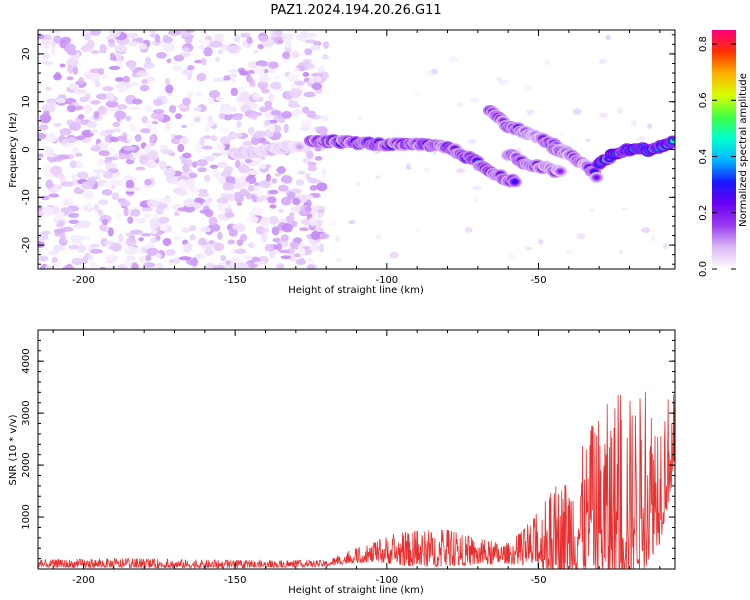 This screenshot has width=750, height=600. I want to click on y-tick-label: 0, so click(26, 149).